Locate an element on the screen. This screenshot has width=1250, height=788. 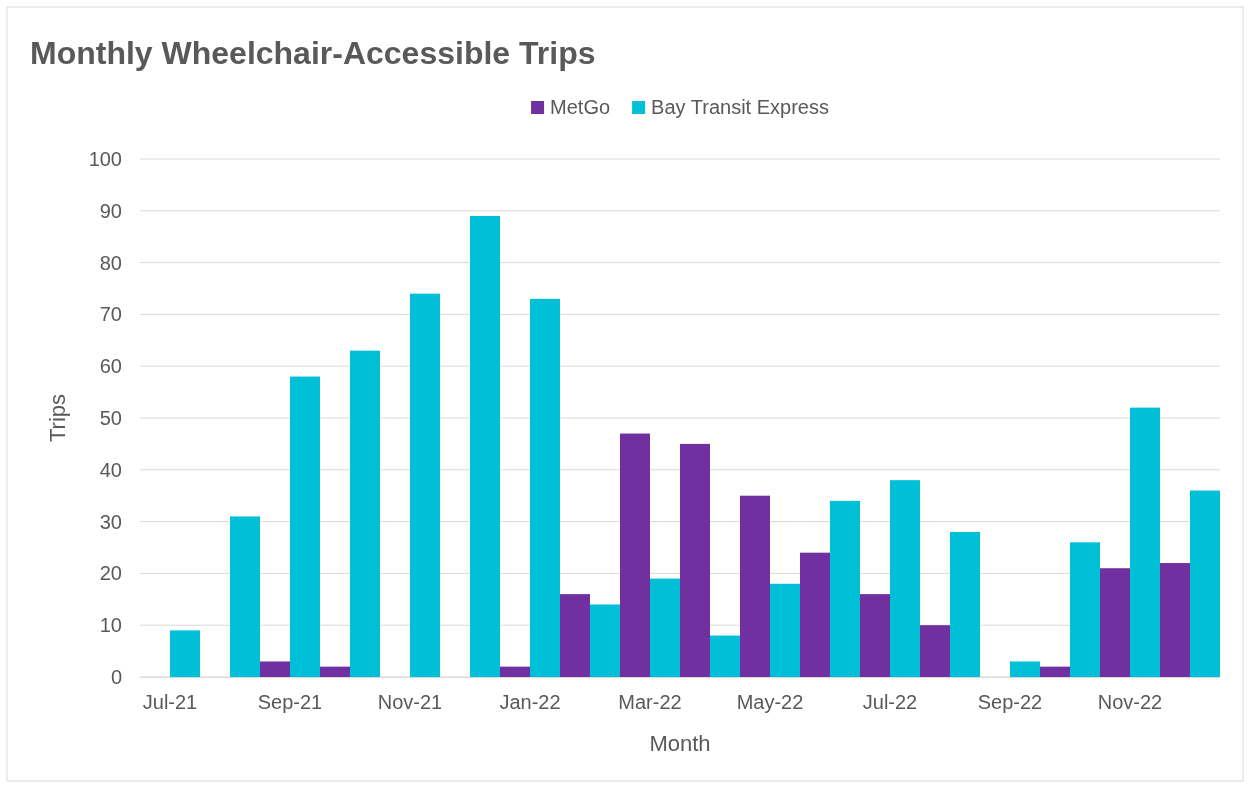
x-tick-label: Jul-21 is located at coordinates (170, 702).